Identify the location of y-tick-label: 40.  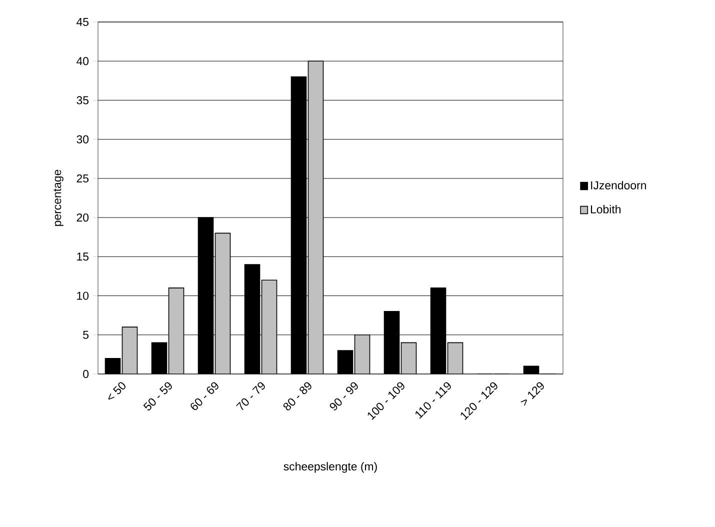
(82, 61).